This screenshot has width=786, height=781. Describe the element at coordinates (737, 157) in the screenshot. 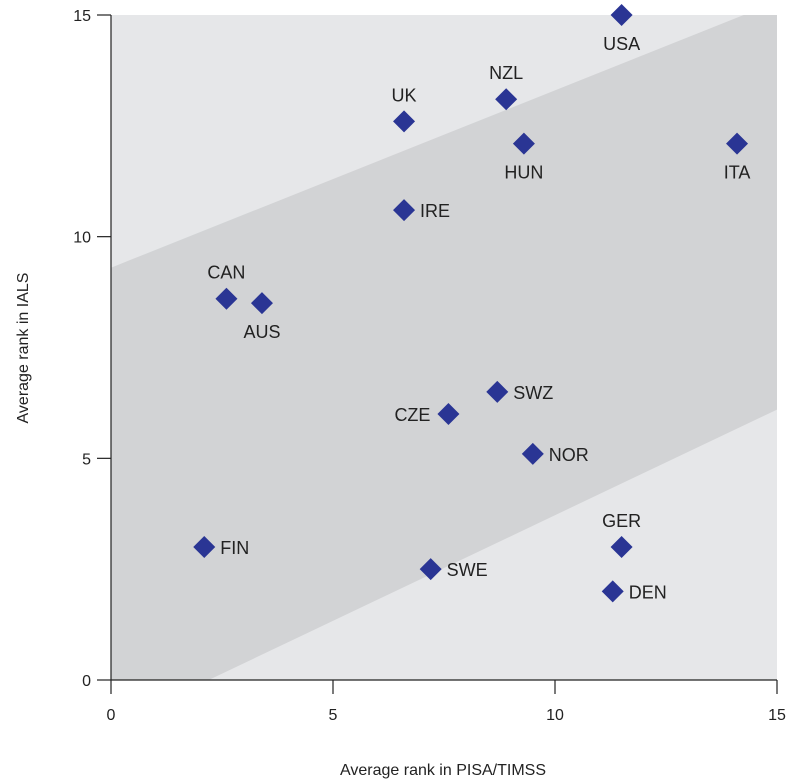

I see `data-point-ita: ITA` at that location.